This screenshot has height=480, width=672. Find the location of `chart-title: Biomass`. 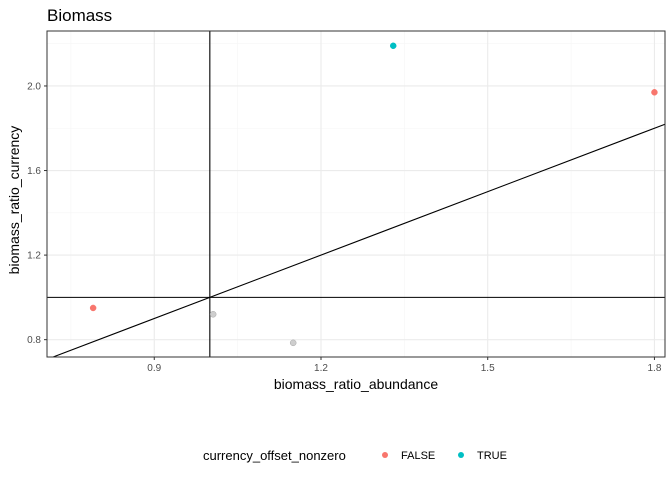

chart-title: Biomass is located at coordinates (79, 15).